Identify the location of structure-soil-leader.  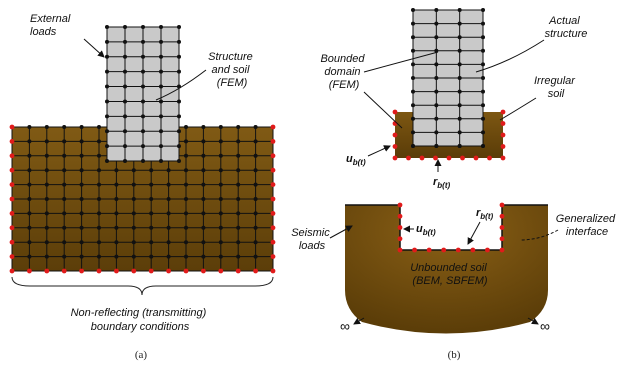
(181, 85).